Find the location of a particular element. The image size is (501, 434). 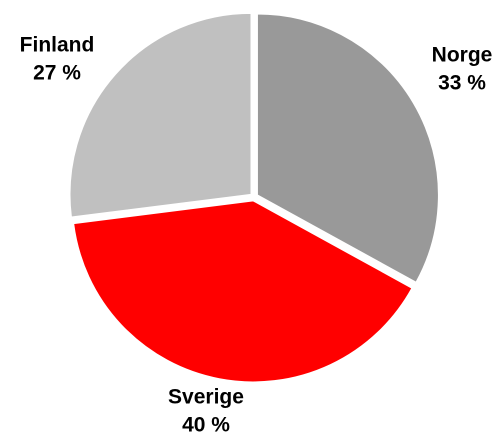

value-label: 40 % is located at coordinates (206, 424).